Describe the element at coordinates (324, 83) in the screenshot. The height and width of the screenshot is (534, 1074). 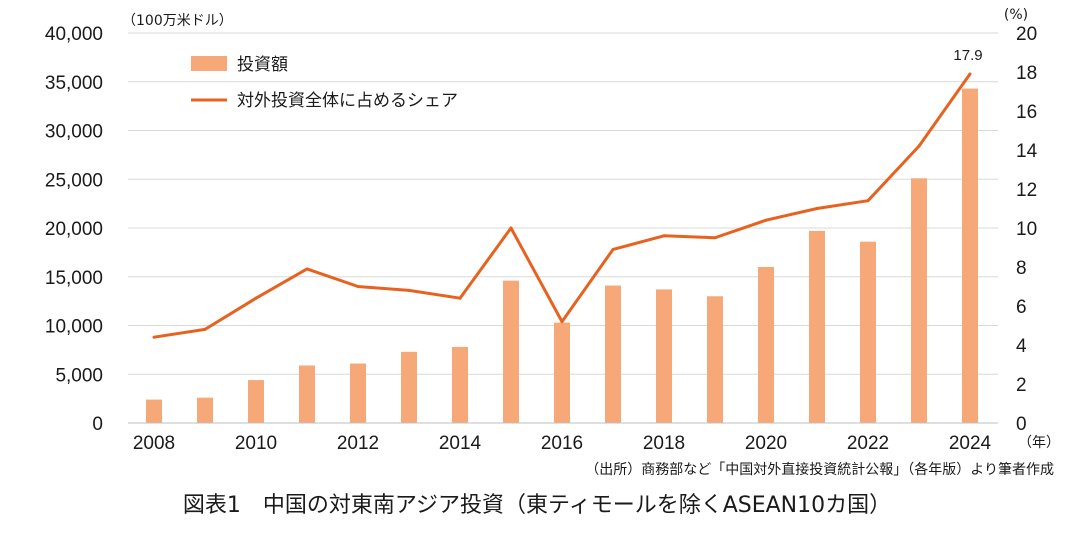
I see `legend: 投資額 対外投資全体に占めるシェア` at that location.